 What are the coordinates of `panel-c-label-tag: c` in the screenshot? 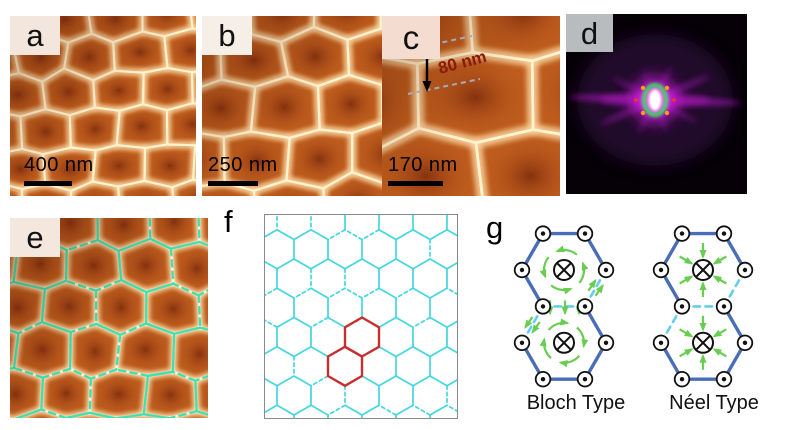 It's located at (411, 37).